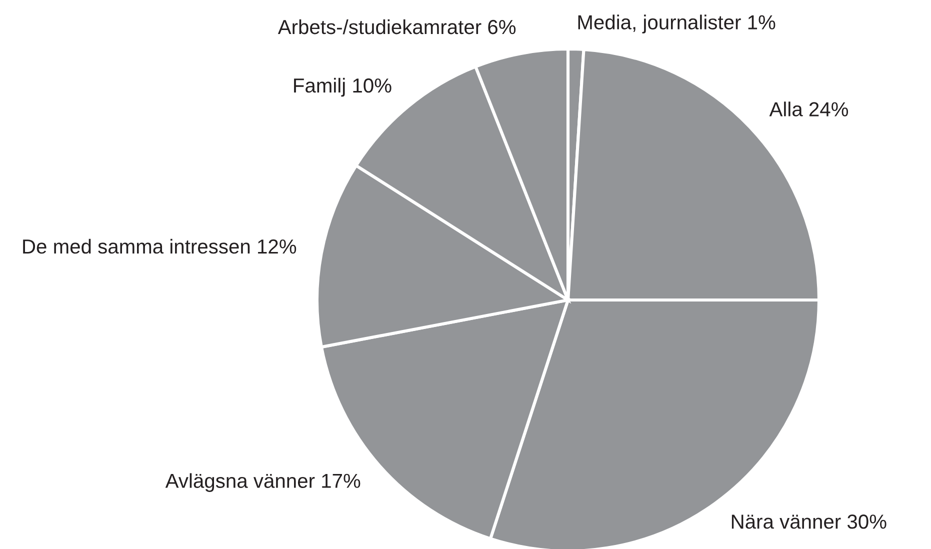  Describe the element at coordinates (677, 24) in the screenshot. I see `slice-label: Media, journalister 1%` at that location.